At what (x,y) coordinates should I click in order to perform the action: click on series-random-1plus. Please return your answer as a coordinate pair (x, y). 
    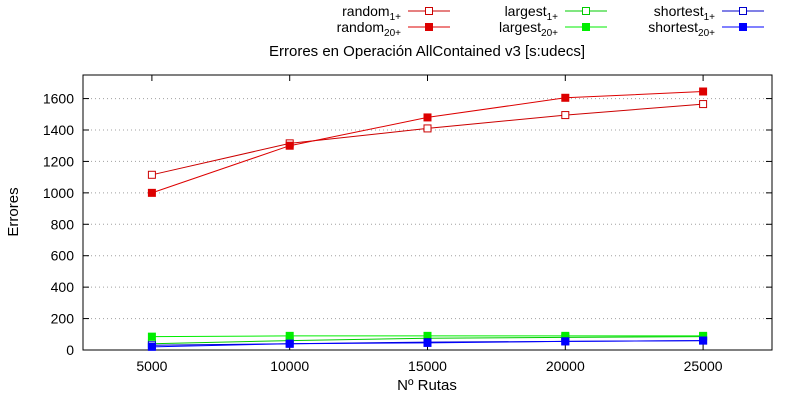
    Looking at the image, I should click on (427, 139).